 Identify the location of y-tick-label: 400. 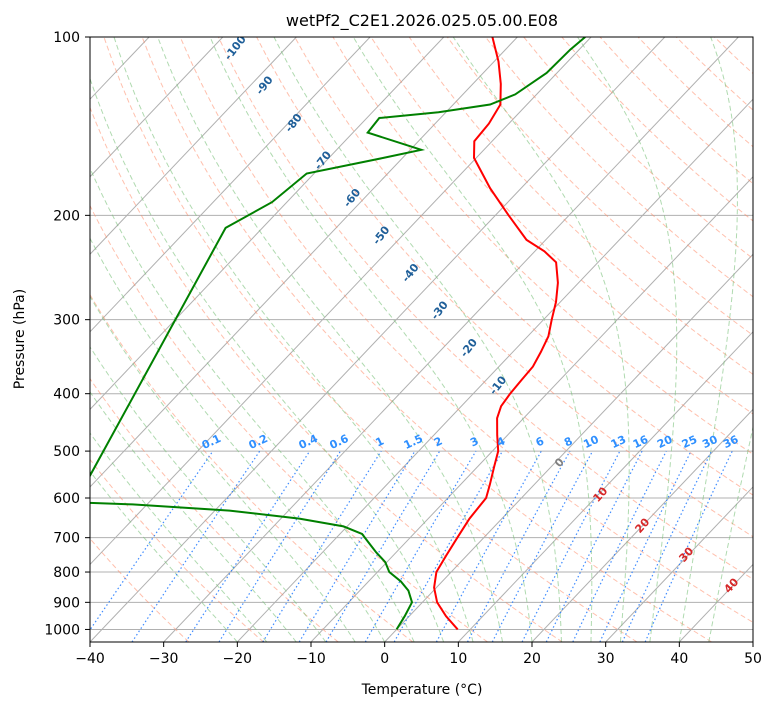
(66, 395).